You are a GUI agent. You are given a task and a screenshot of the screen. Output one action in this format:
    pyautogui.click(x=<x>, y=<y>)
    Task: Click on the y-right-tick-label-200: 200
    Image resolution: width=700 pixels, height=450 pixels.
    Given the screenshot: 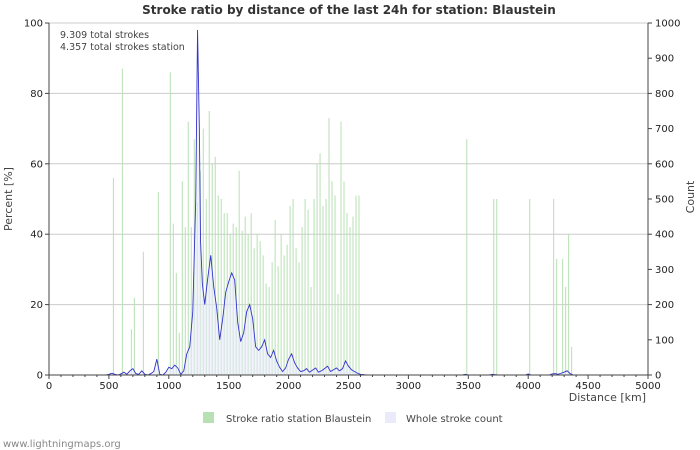 What is the action you would take?
    pyautogui.click(x=664, y=305)
    